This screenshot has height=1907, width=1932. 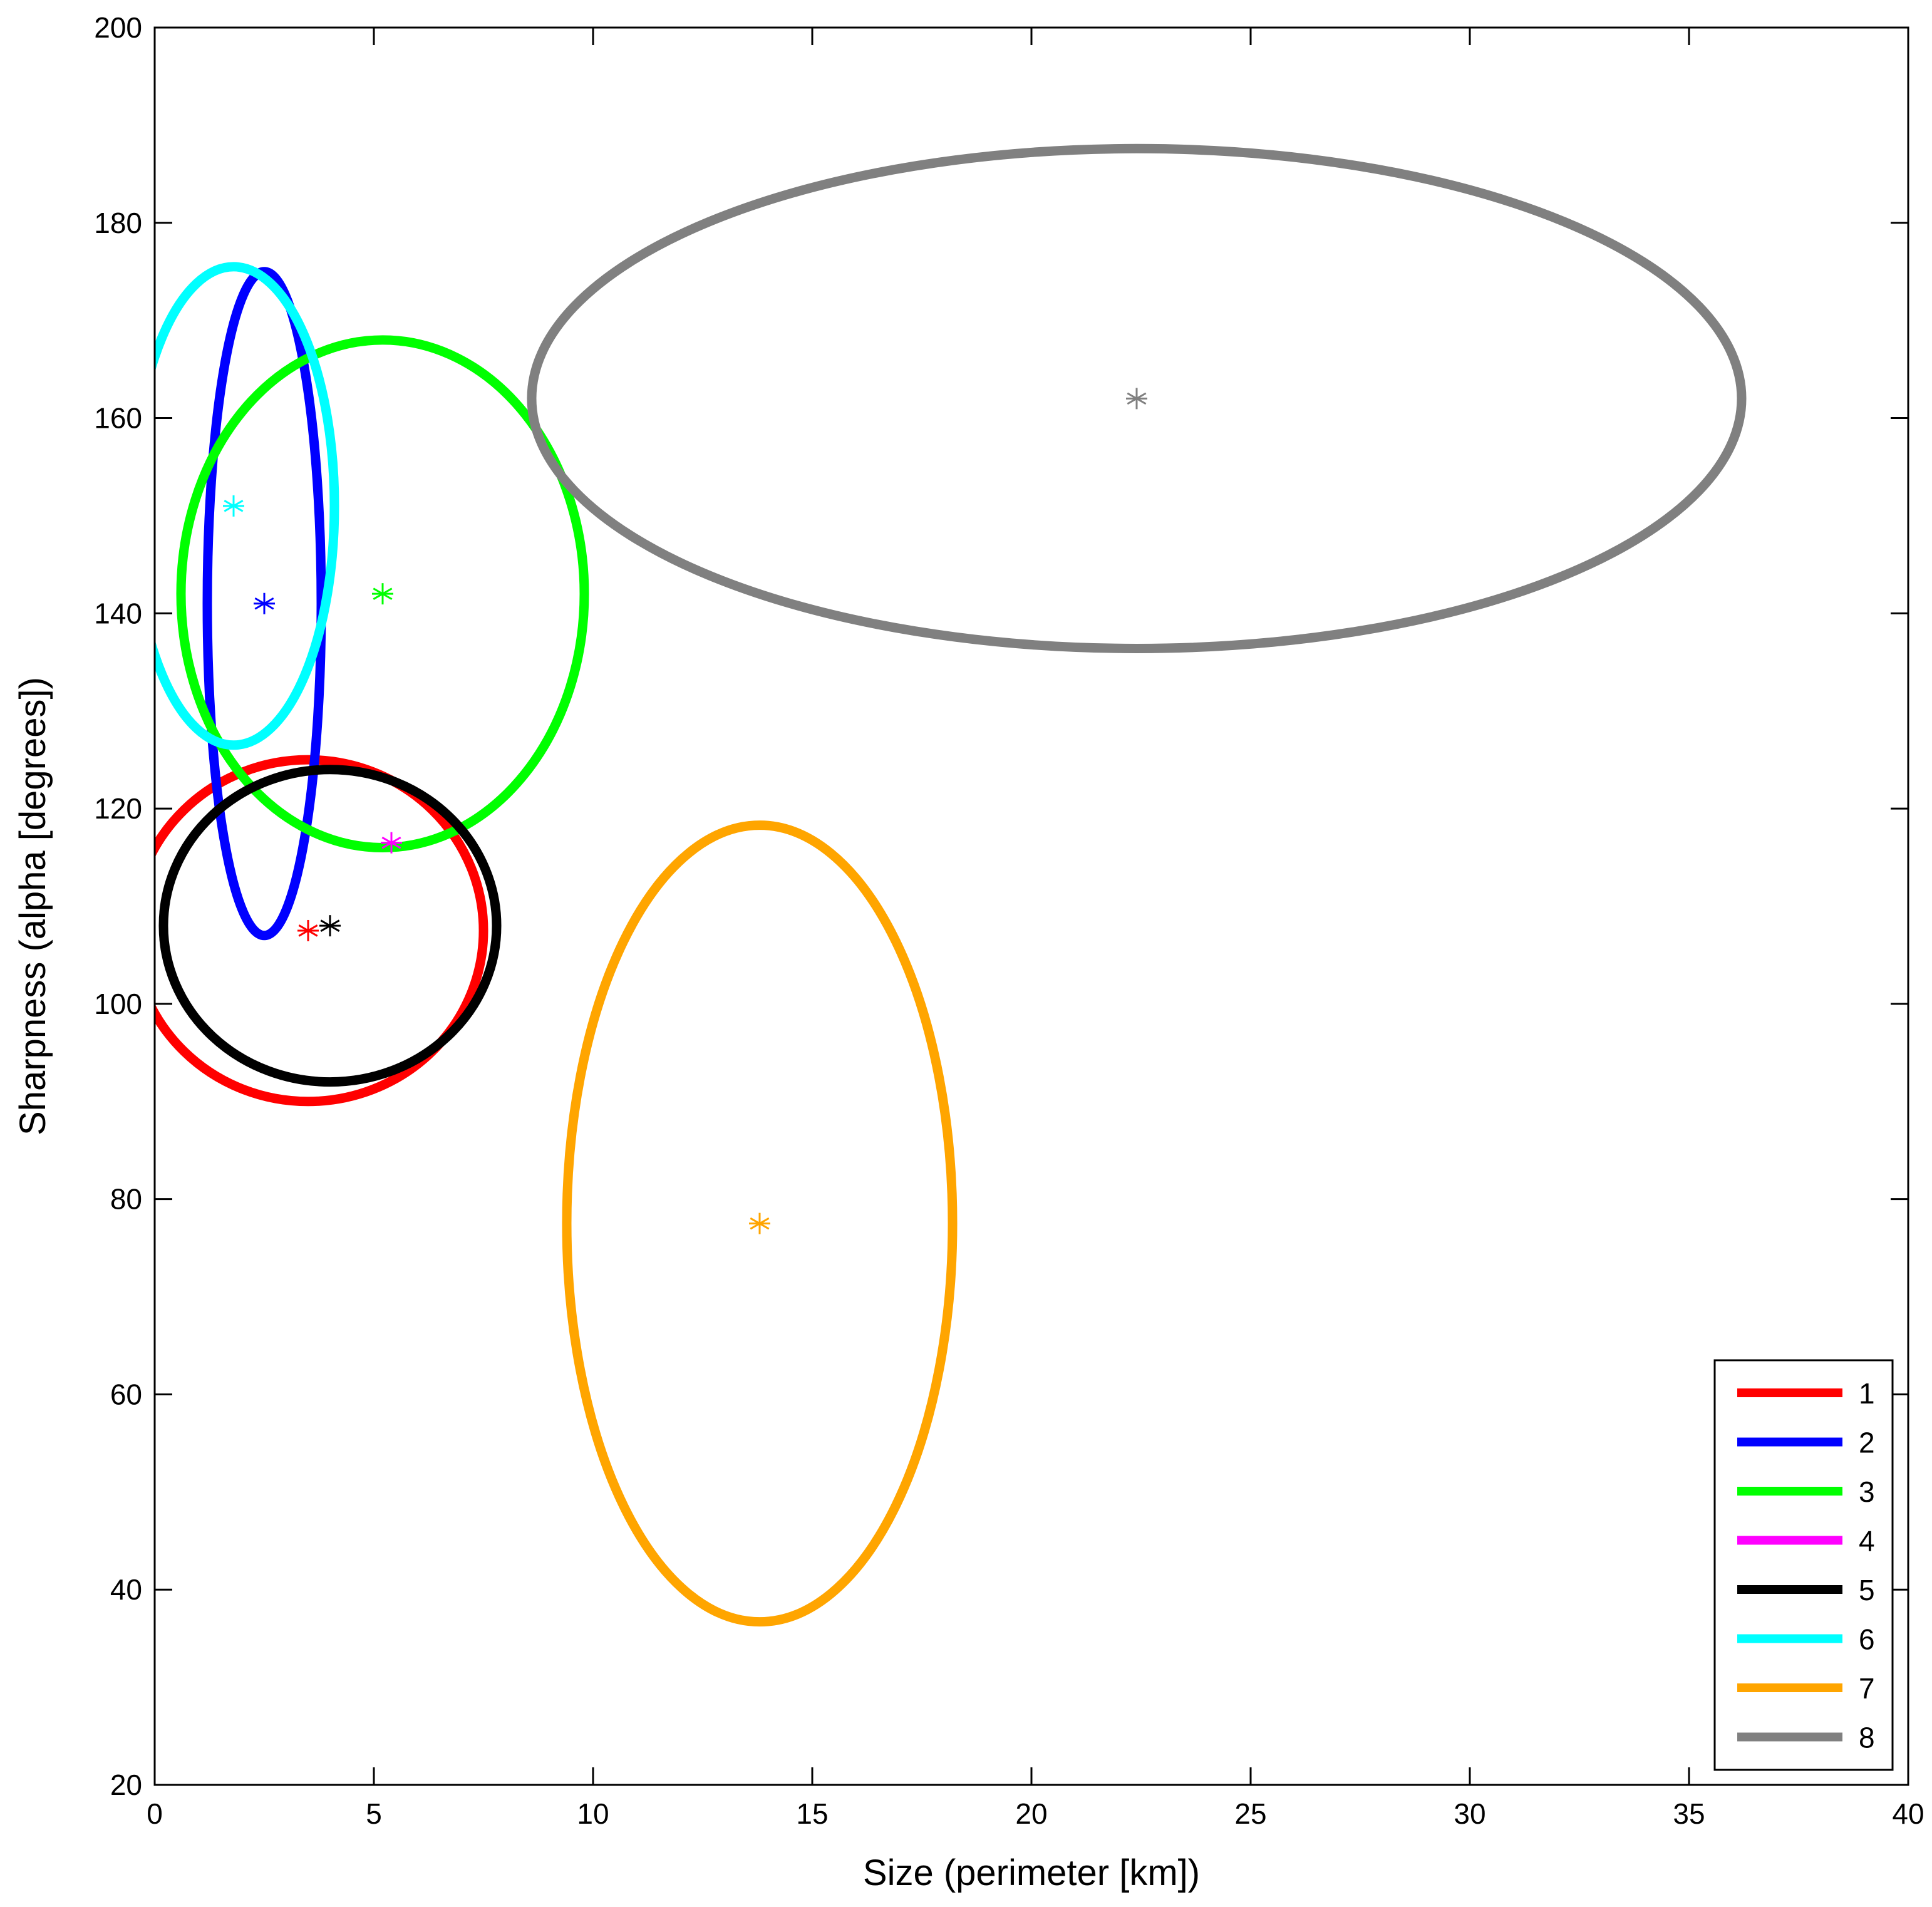 I want to click on y-tick-label: 120, so click(x=118, y=808).